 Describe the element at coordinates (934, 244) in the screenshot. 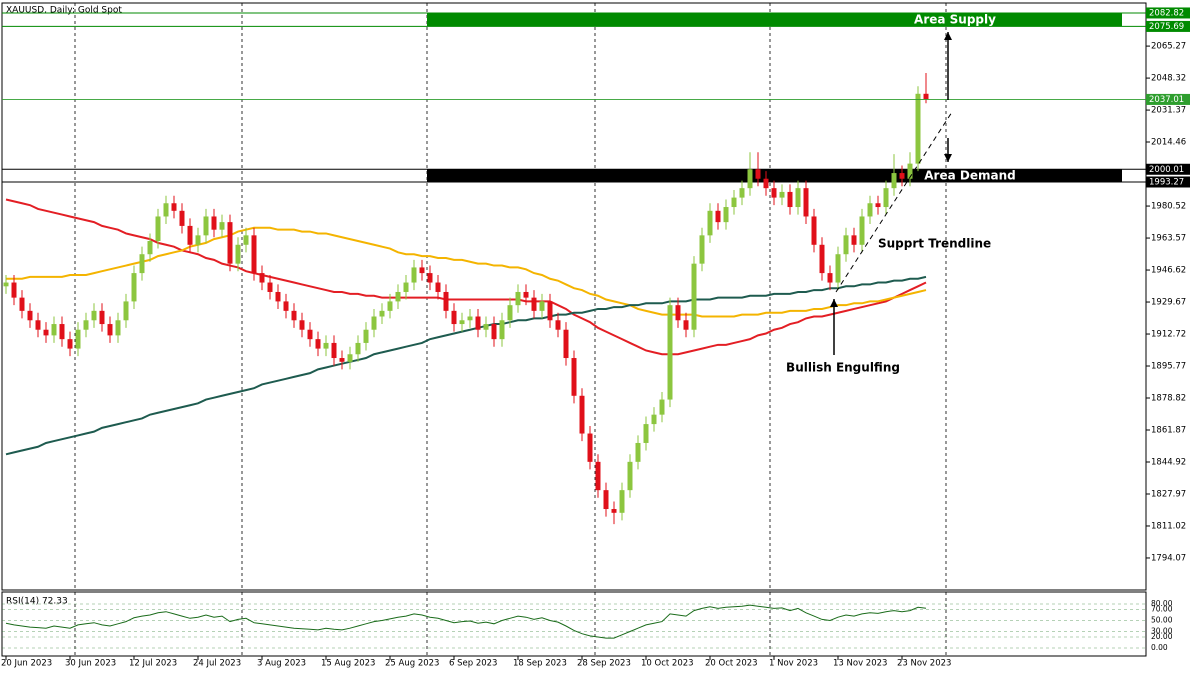

I see `annotation: Supprt Trendline` at that location.